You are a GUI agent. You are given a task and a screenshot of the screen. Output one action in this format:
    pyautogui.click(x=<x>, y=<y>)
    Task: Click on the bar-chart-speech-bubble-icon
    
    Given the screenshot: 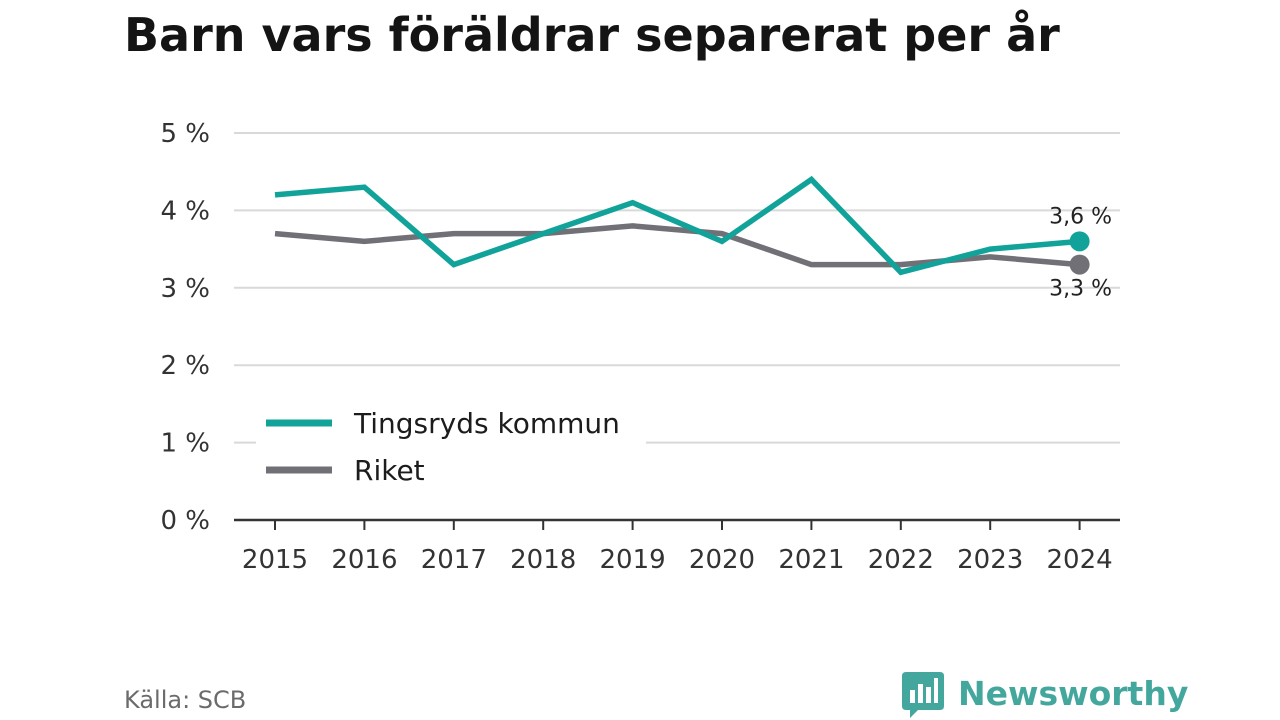 What is the action you would take?
    pyautogui.click(x=923, y=695)
    